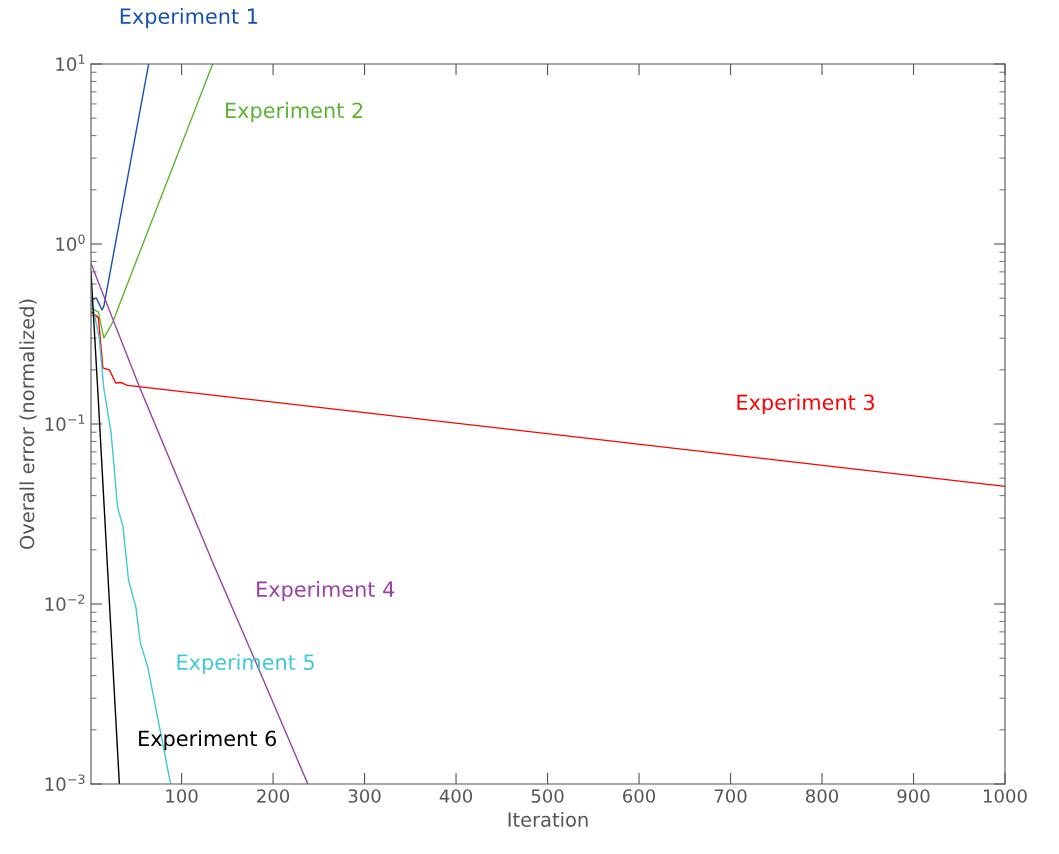 This screenshot has width=1059, height=854. What do you see at coordinates (730, 796) in the screenshot?
I see `x-tick-label: 700` at bounding box center [730, 796].